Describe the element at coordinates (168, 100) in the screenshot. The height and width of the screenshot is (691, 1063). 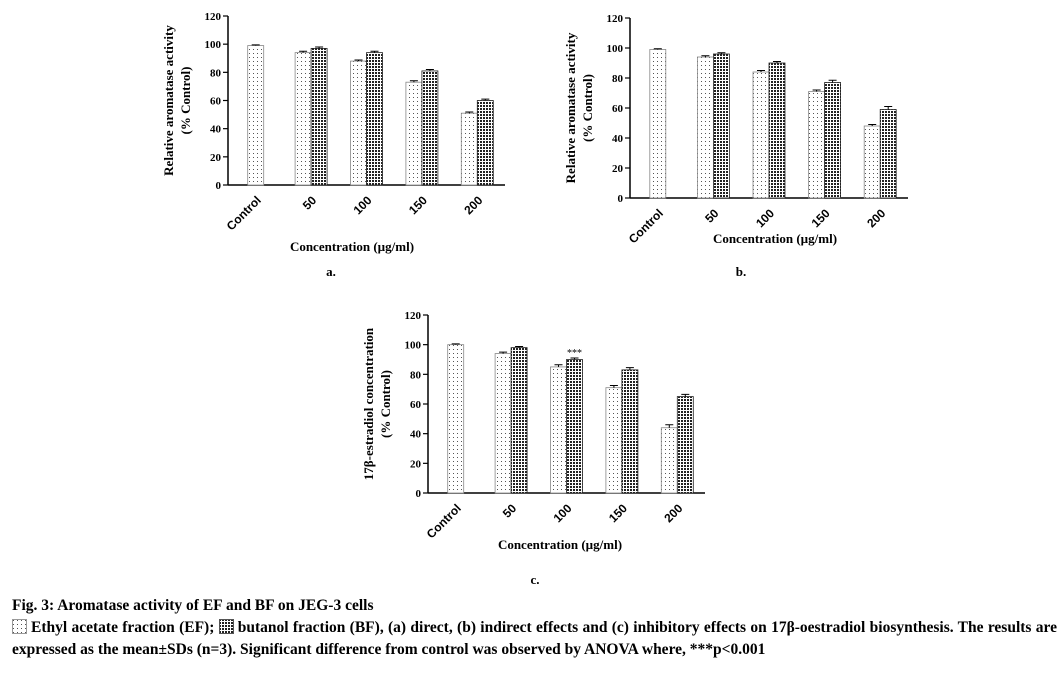
I see `y-axis-label: Relative aromatase activity` at that location.